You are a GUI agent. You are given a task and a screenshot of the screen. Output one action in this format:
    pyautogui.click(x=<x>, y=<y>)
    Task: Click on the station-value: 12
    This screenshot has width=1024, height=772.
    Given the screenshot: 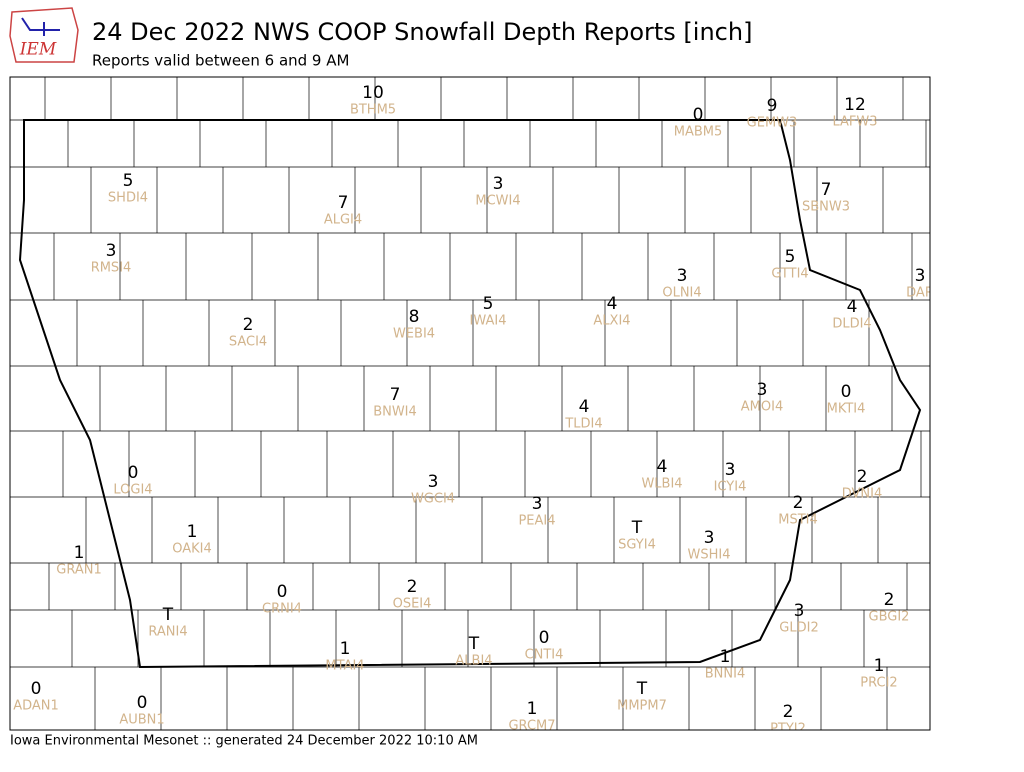 What is the action you would take?
    pyautogui.click(x=855, y=105)
    